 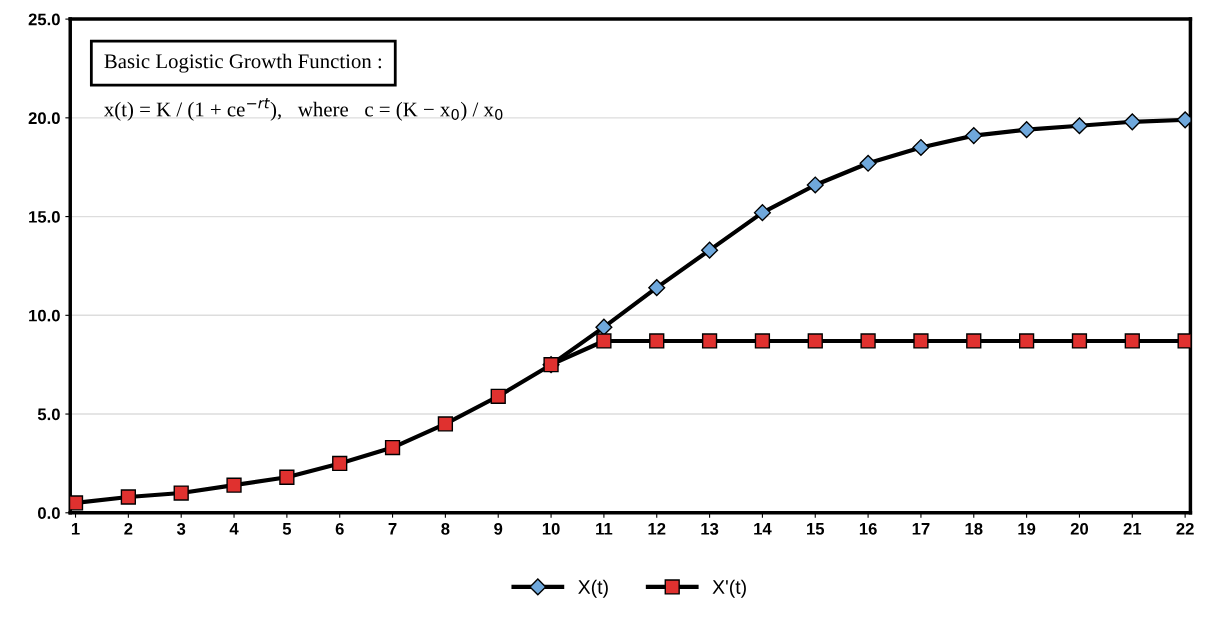 I want to click on x-tick-label: 3, so click(x=181, y=528).